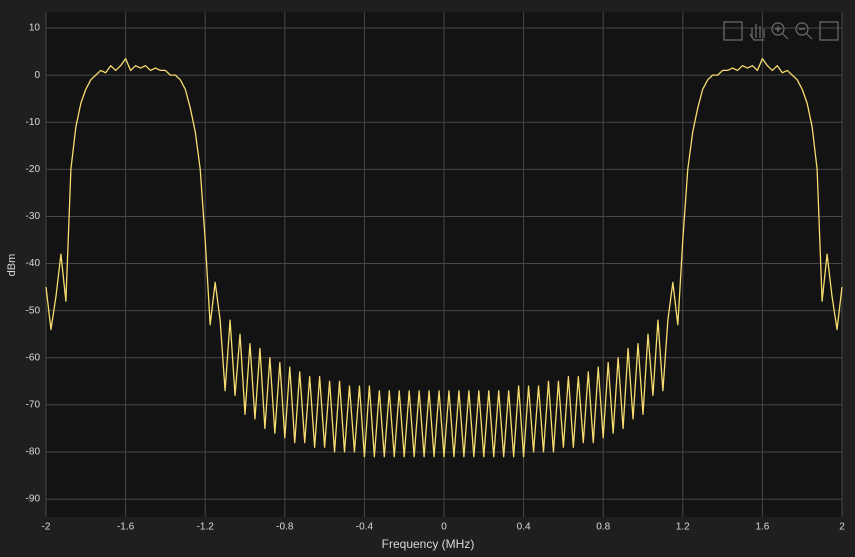 The image size is (855, 557). Describe the element at coordinates (285, 527) in the screenshot. I see `x-tick-label: -0.8` at that location.